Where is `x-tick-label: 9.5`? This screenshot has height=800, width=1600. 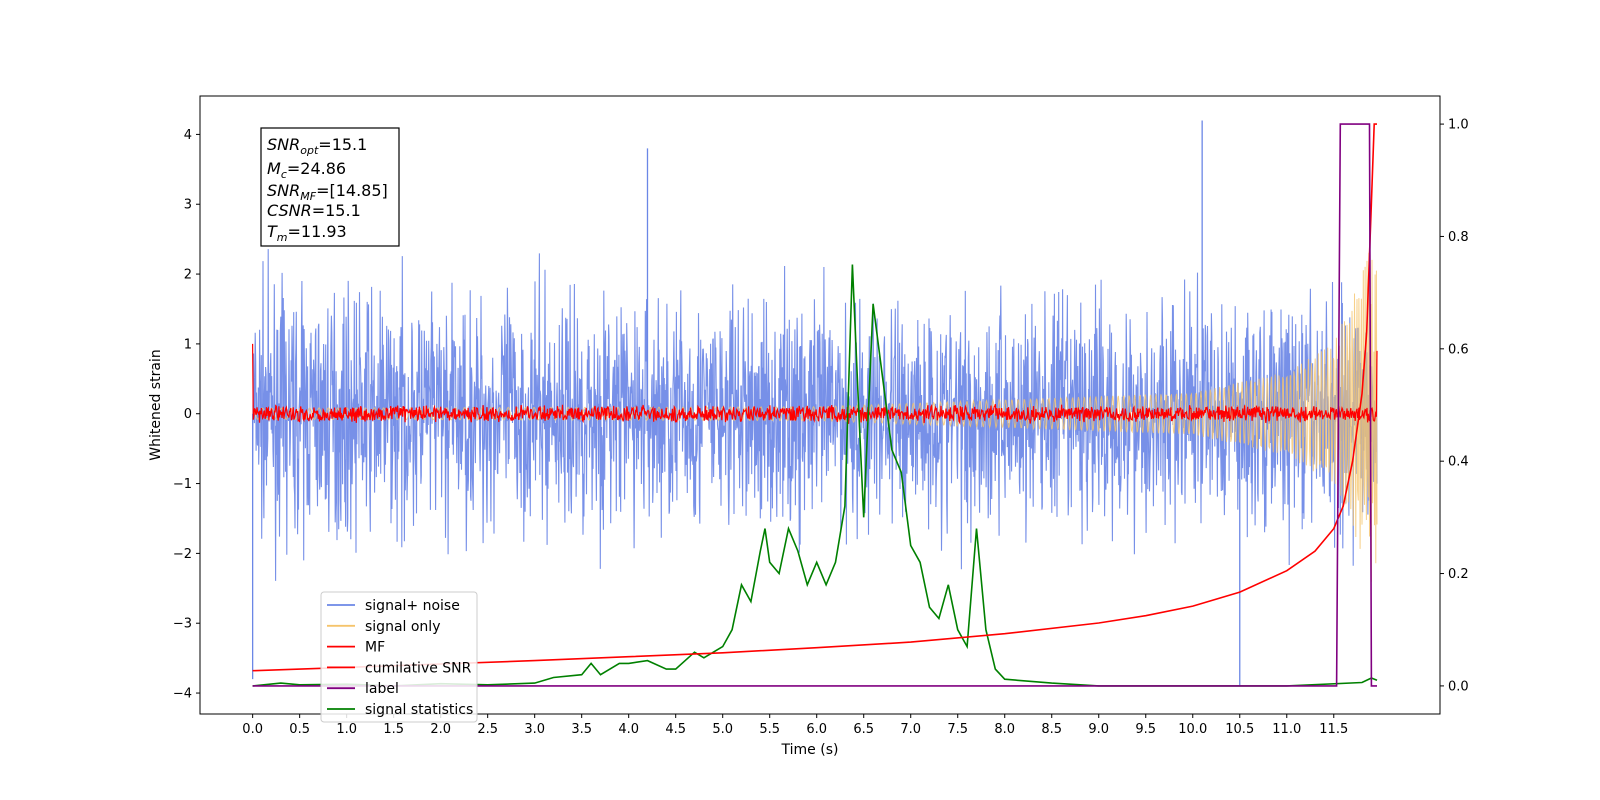 x-tick-label: 9.5 is located at coordinates (1145, 729).